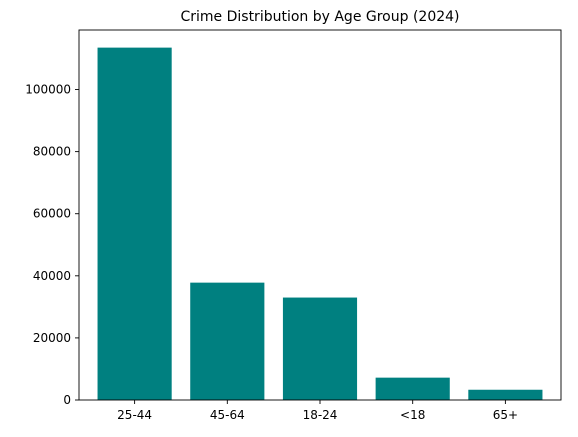 This screenshot has width=578, height=437. What do you see at coordinates (52, 214) in the screenshot?
I see `y-tick-label: 60000` at bounding box center [52, 214].